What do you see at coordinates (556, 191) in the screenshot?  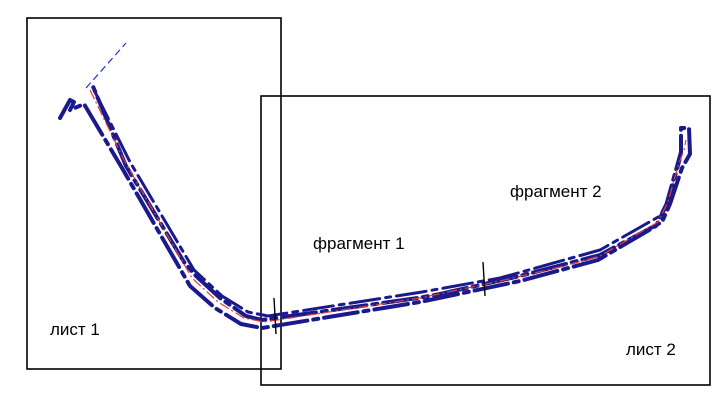 I see `label-fragment-2: фрагмент 2` at bounding box center [556, 191].